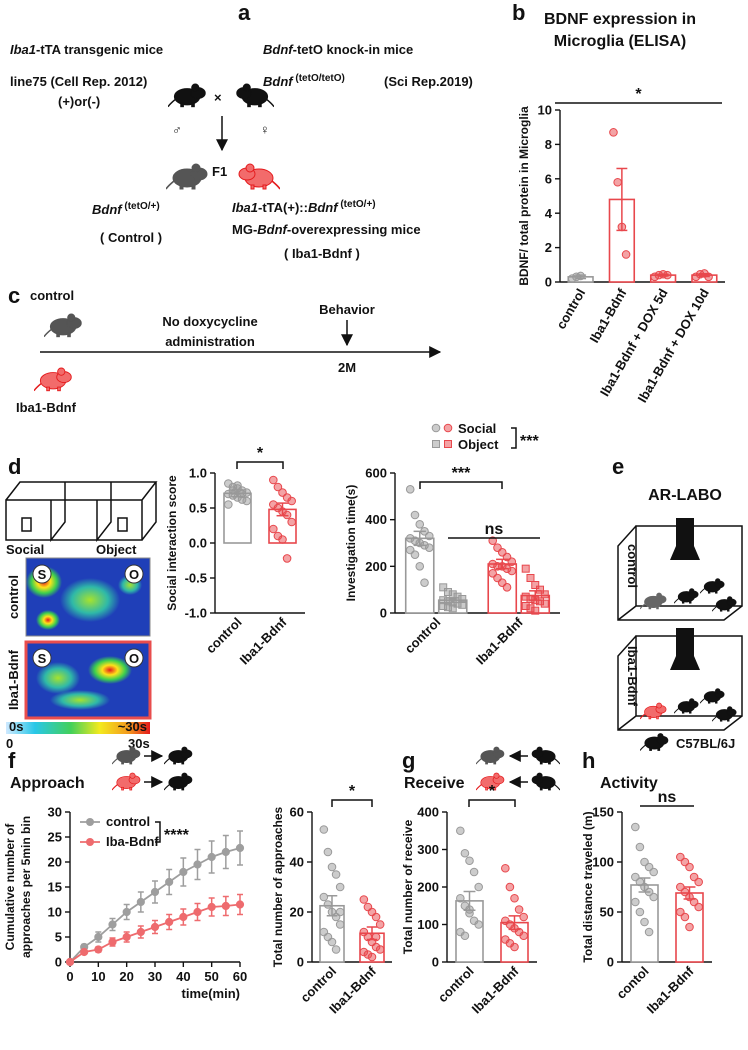 The width and height of the screenshot is (748, 1050). I want to click on y-tick-label: 2, so click(548, 247).